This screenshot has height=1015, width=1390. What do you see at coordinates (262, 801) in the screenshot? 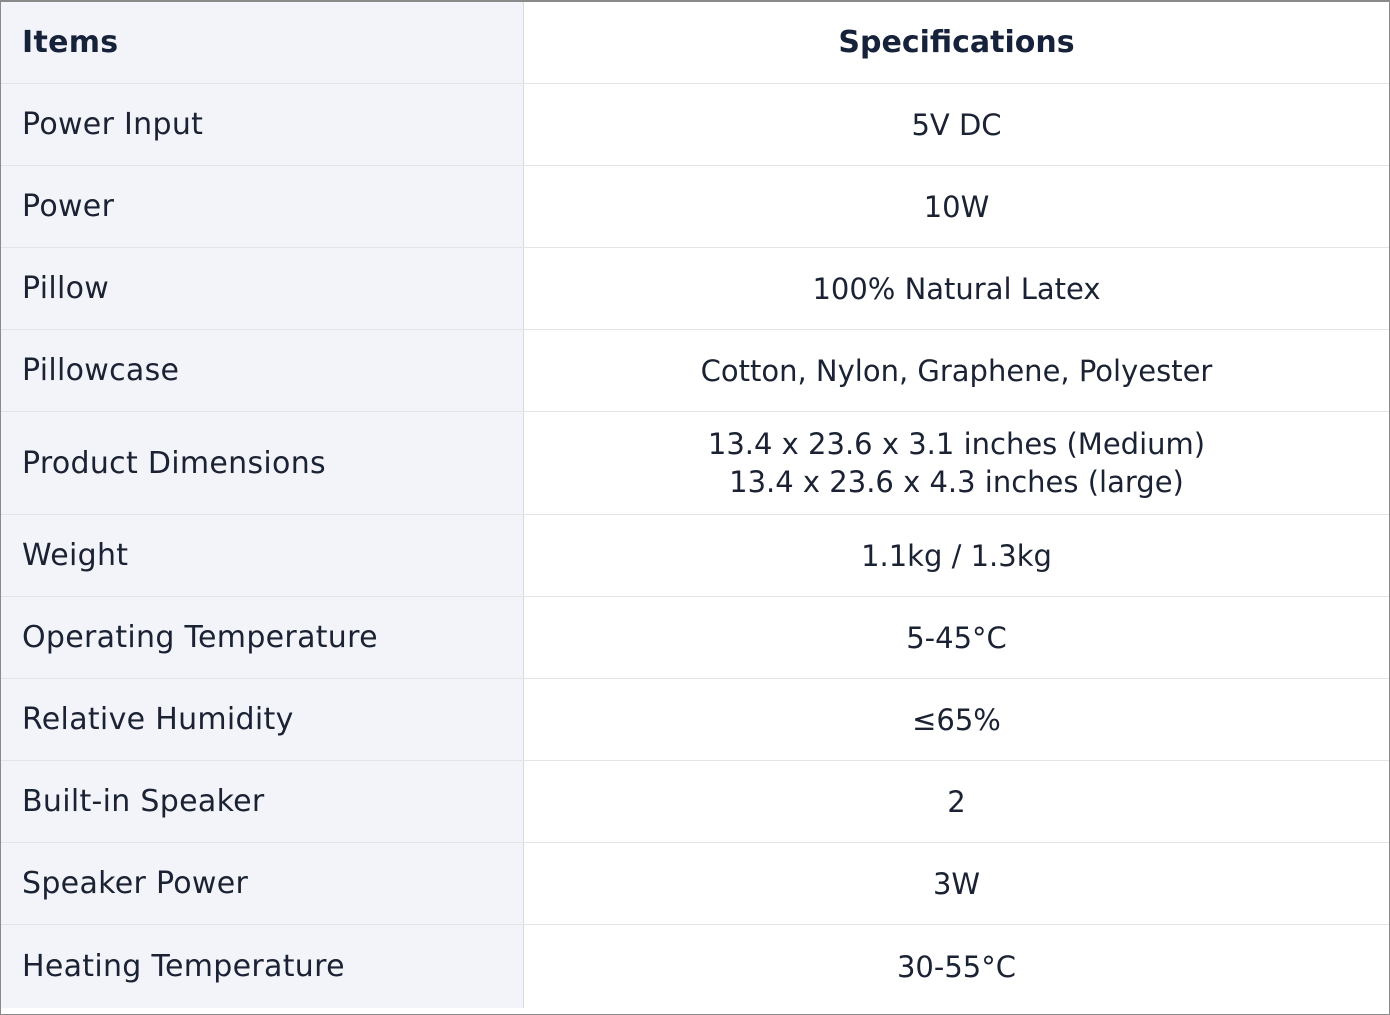
I see `item-cell: Built-in Speaker` at bounding box center [262, 801].